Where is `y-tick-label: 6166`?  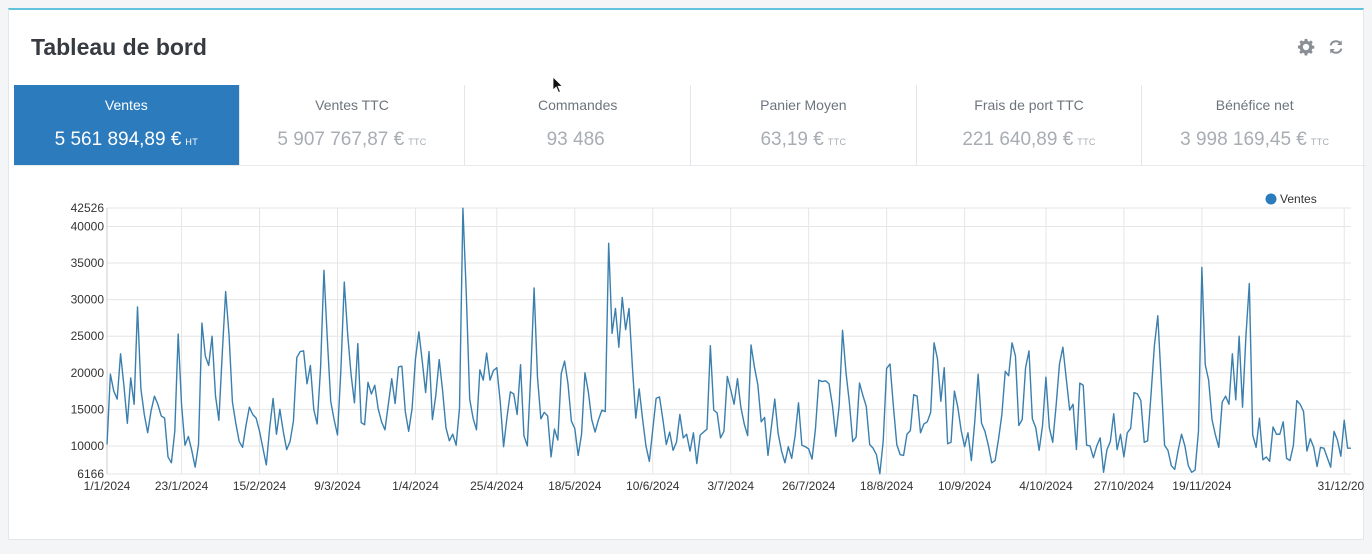 y-tick-label: 6166 is located at coordinates (90, 474).